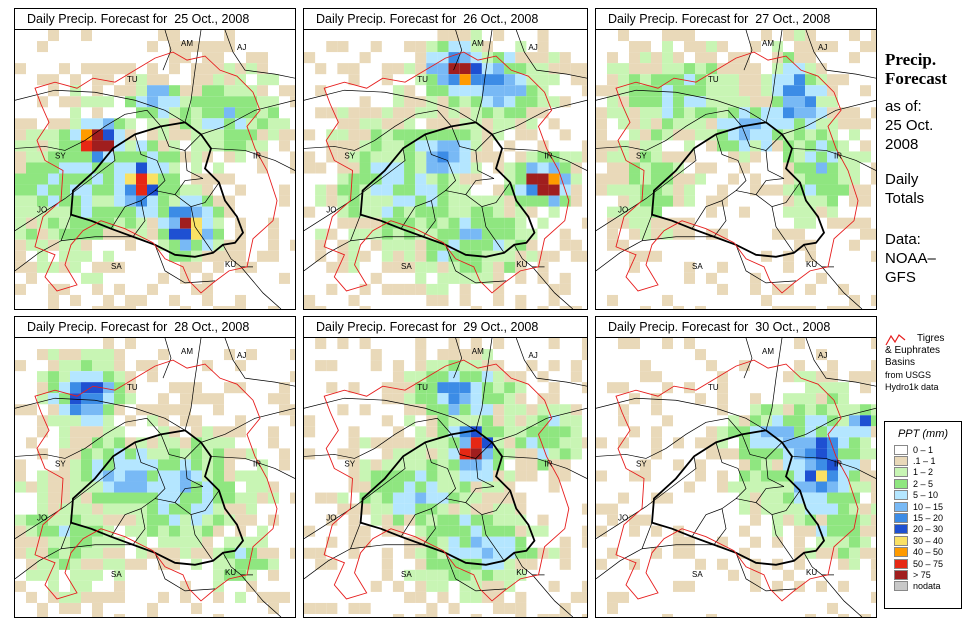 The width and height of the screenshot is (971, 635). I want to click on legend-label: 5 – 10, so click(926, 495).